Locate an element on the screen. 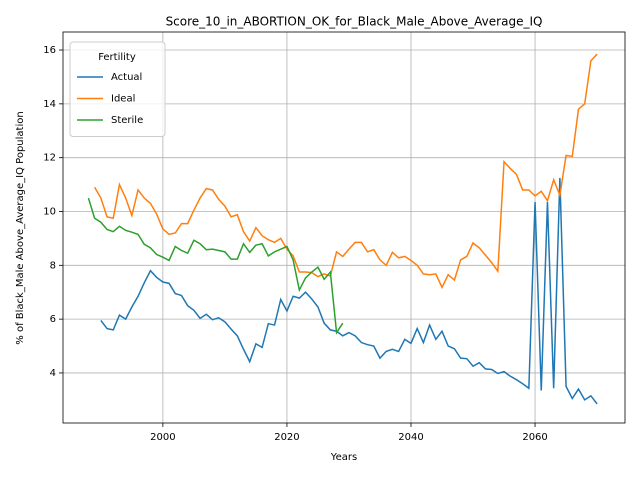 The height and width of the screenshot is (480, 640). y-tick-label: 12 is located at coordinates (49, 158).